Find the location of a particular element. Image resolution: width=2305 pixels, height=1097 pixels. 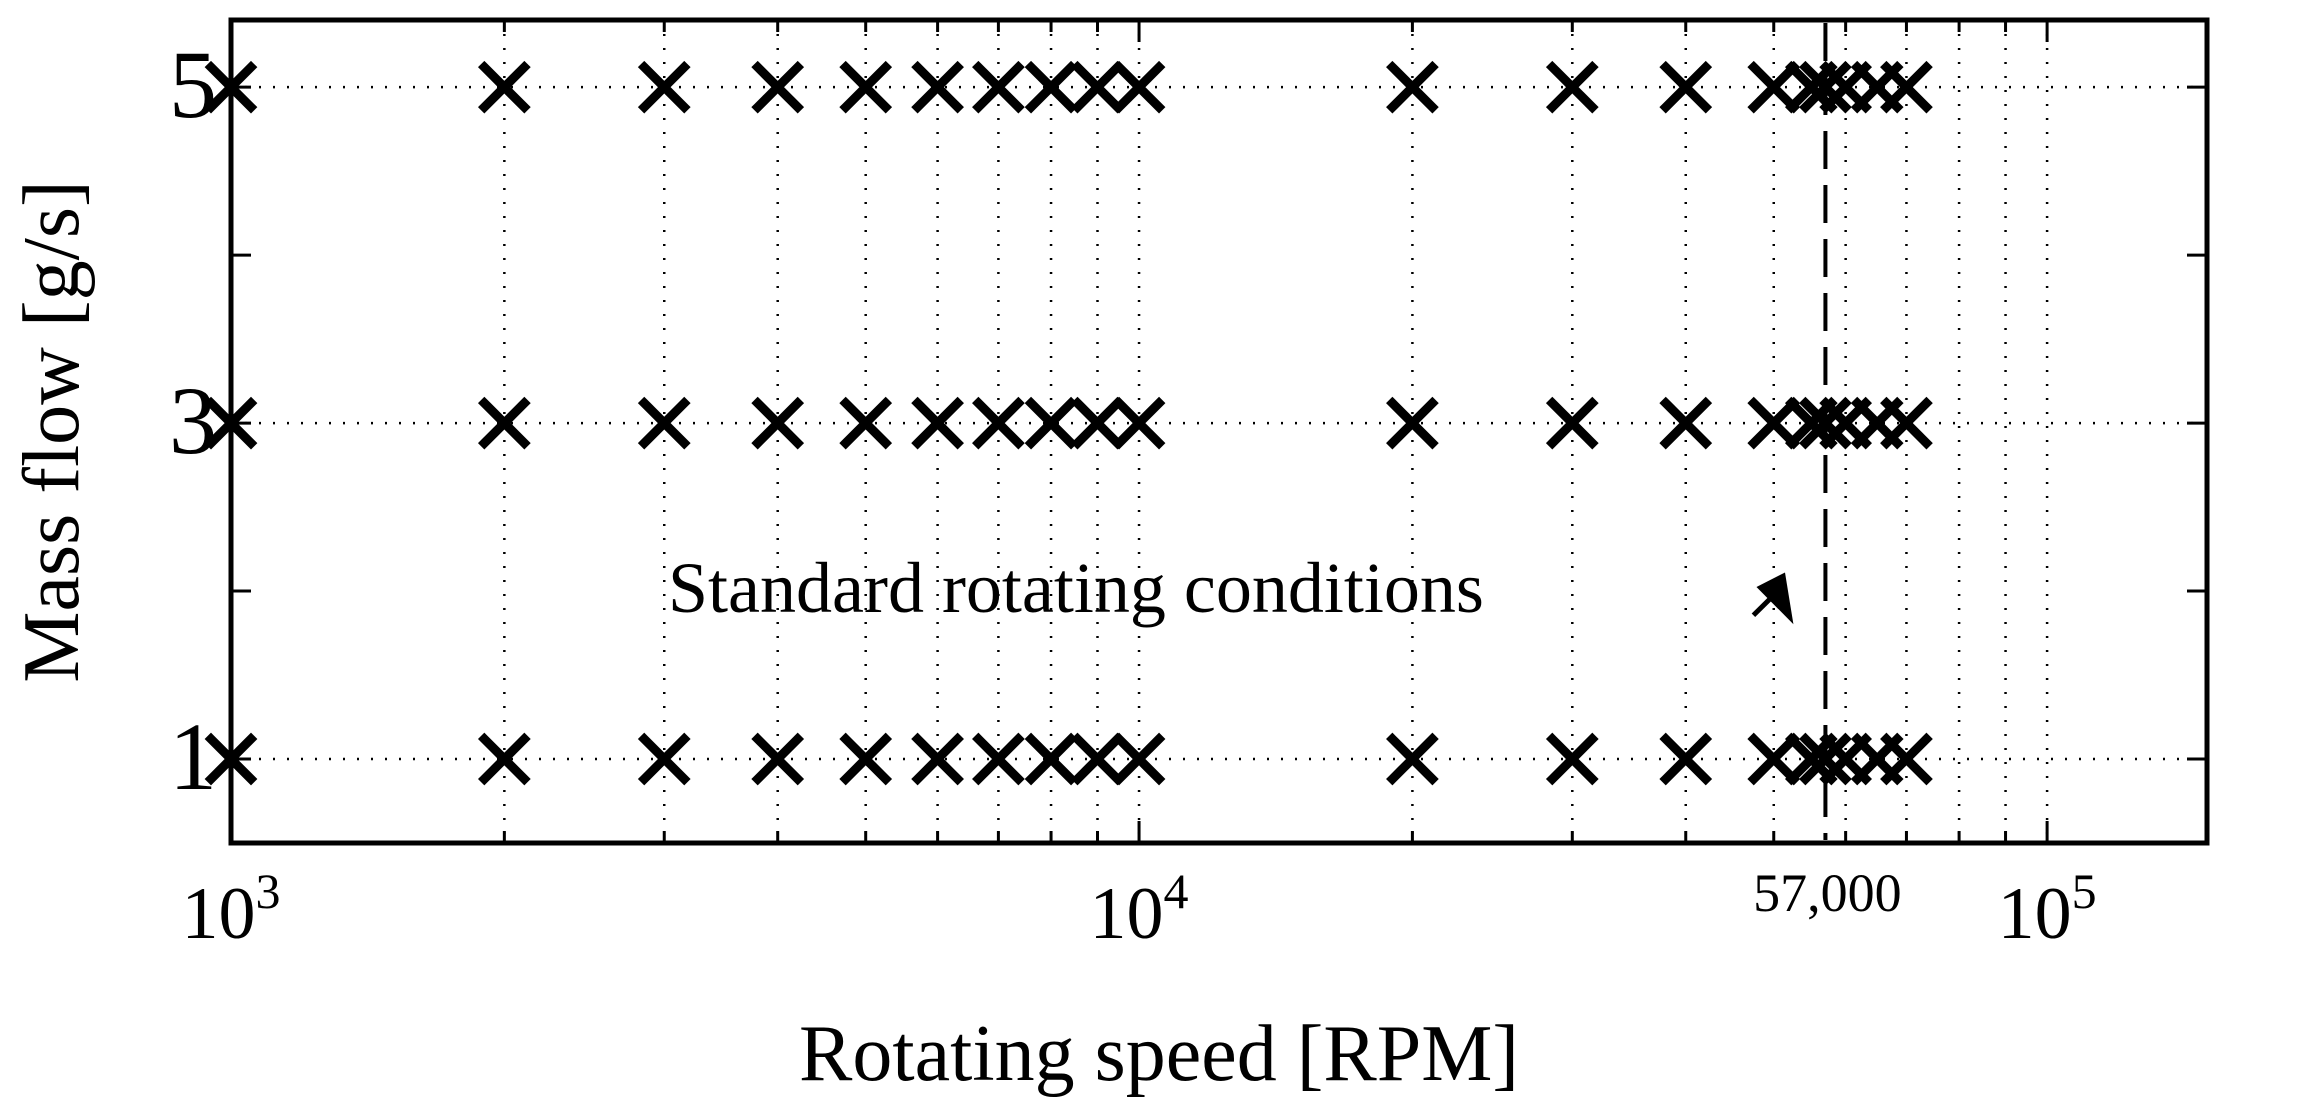

x-tick-labels: 10³ 10⁴ 10⁵ is located at coordinates (1139, 909).